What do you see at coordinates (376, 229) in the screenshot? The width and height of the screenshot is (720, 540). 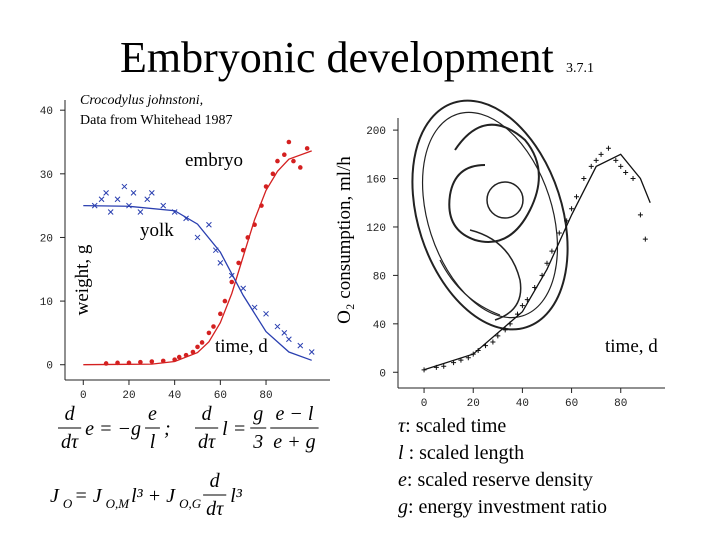 I see `y-tick-label: 120` at bounding box center [376, 229].